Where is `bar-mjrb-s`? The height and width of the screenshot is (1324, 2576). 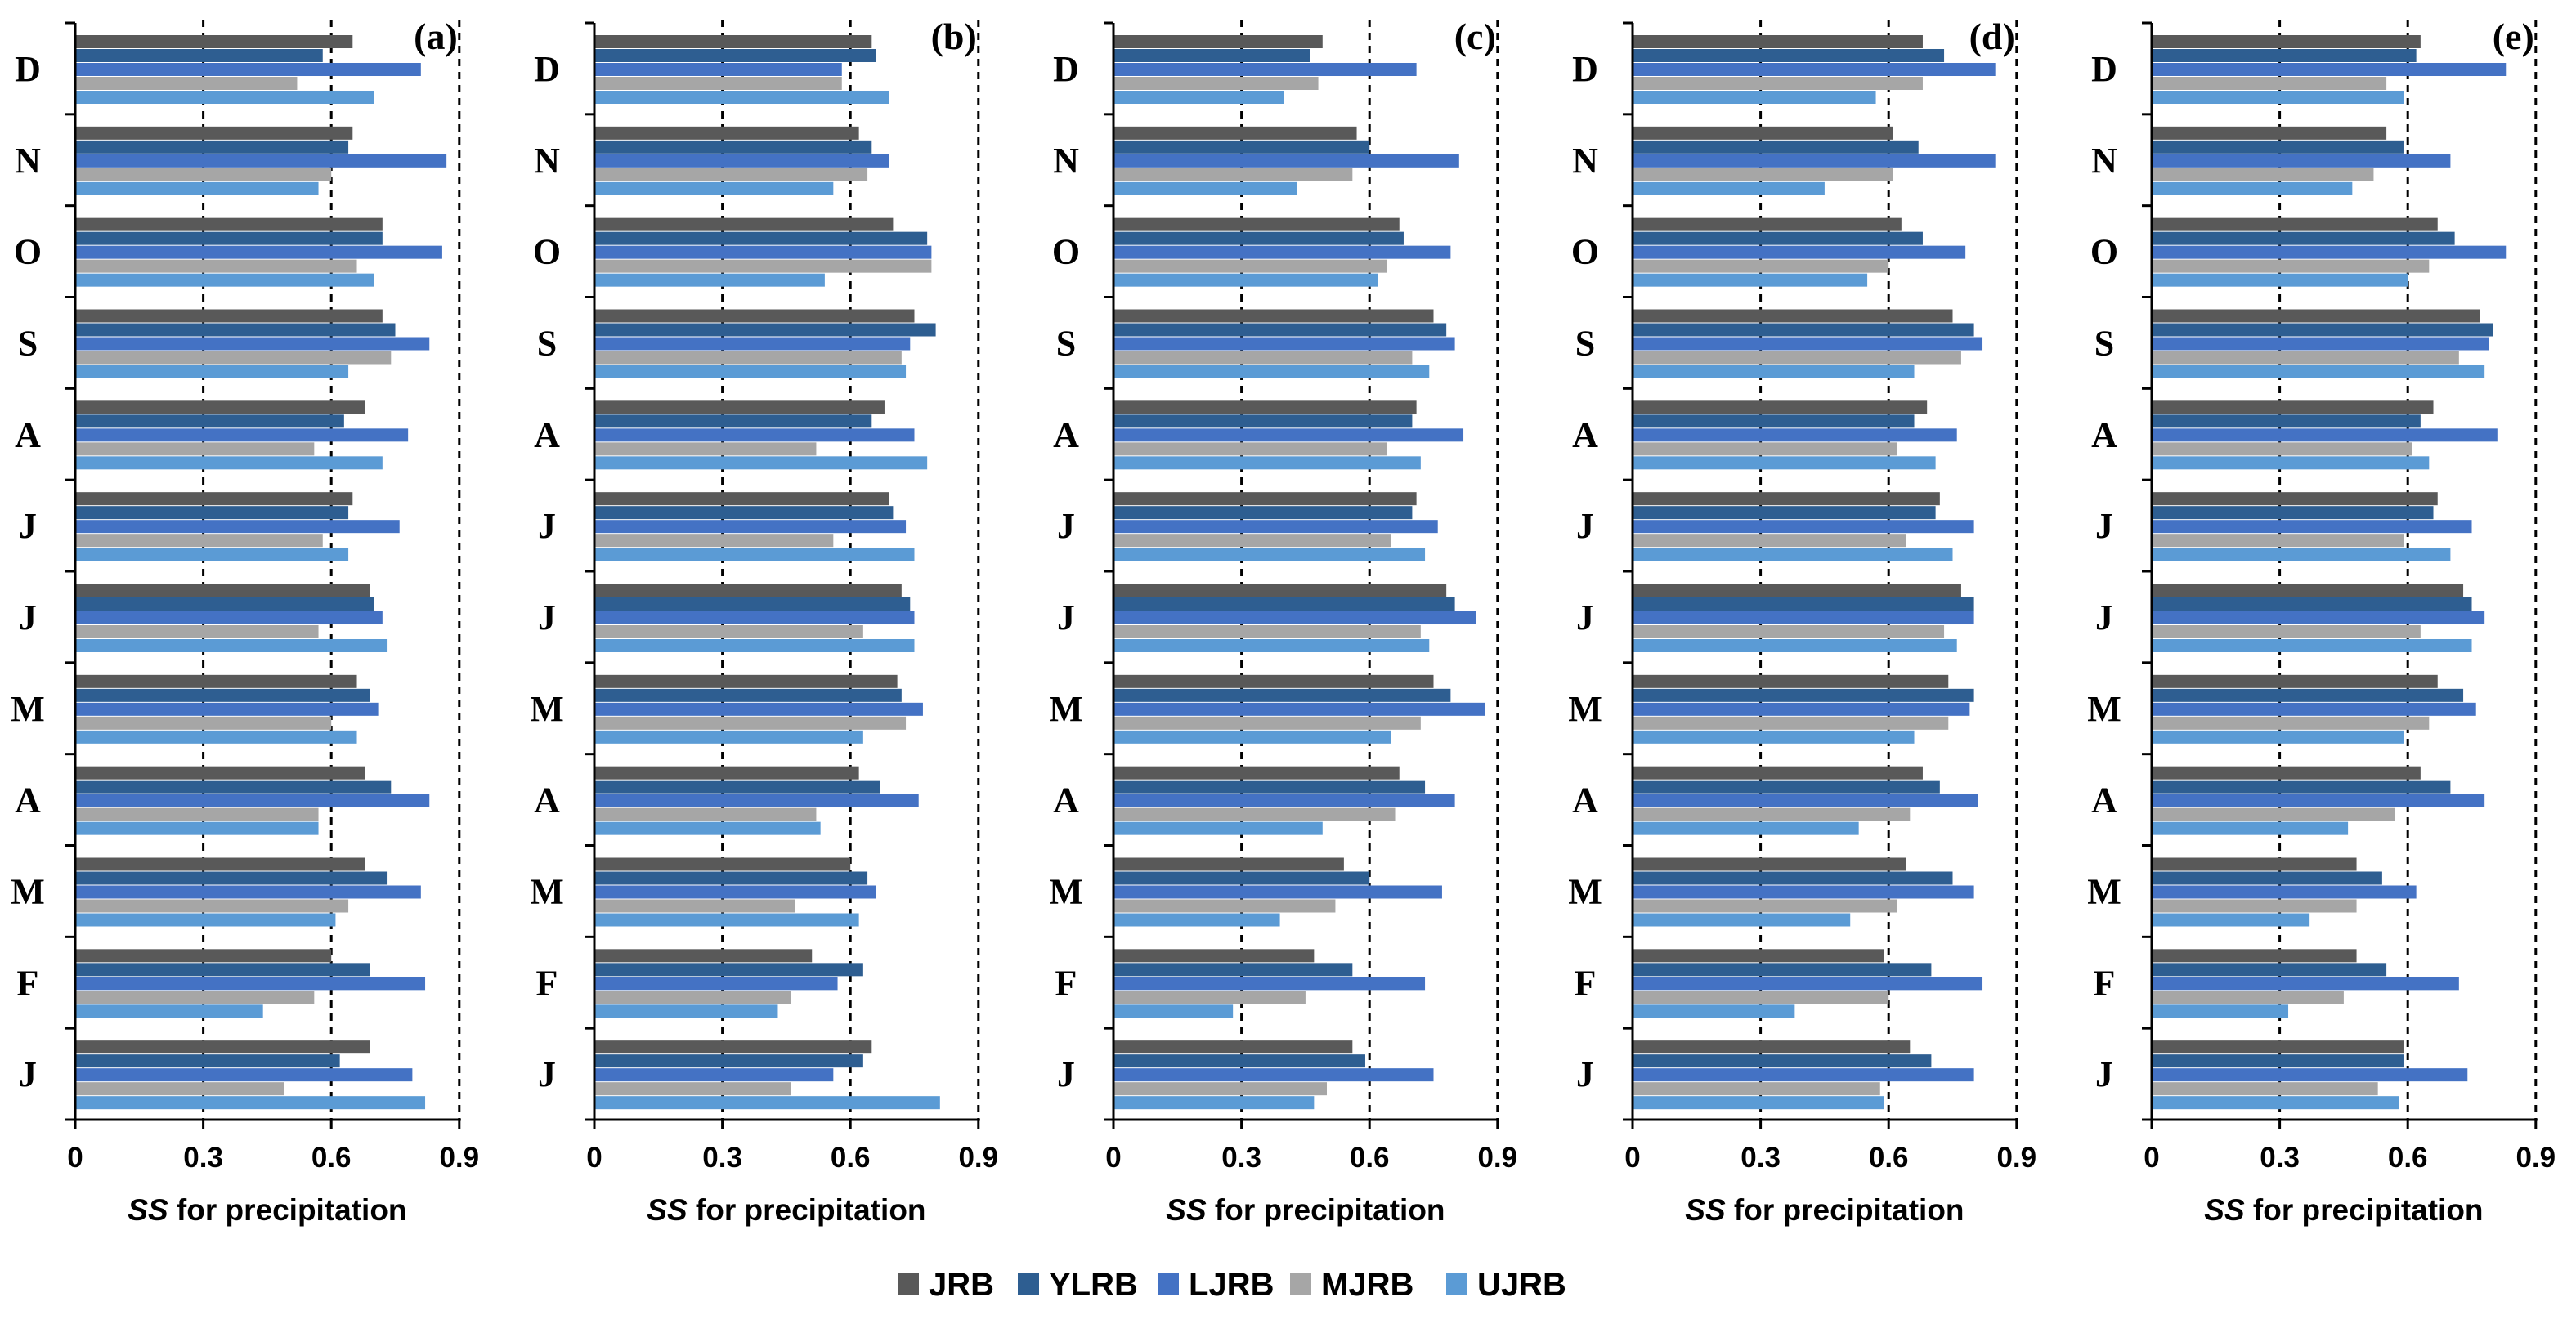 bar-mjrb-s is located at coordinates (748, 358).